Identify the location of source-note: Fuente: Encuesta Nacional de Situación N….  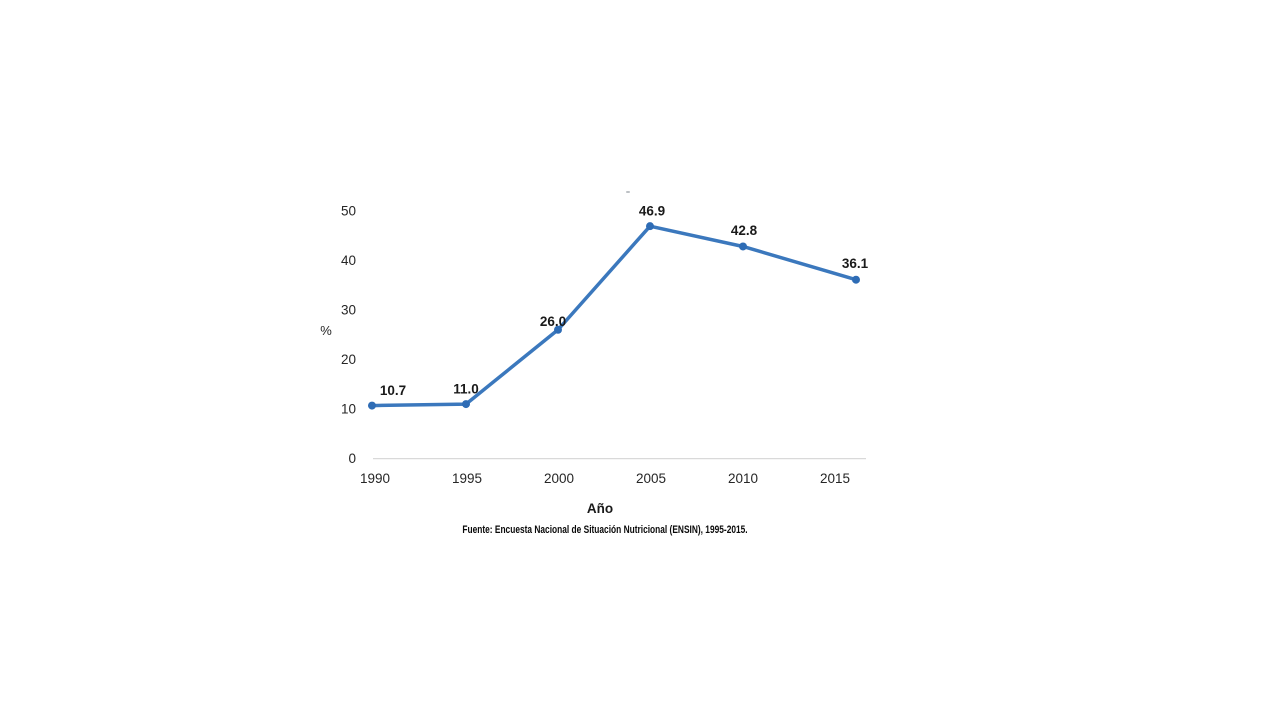
(605, 530).